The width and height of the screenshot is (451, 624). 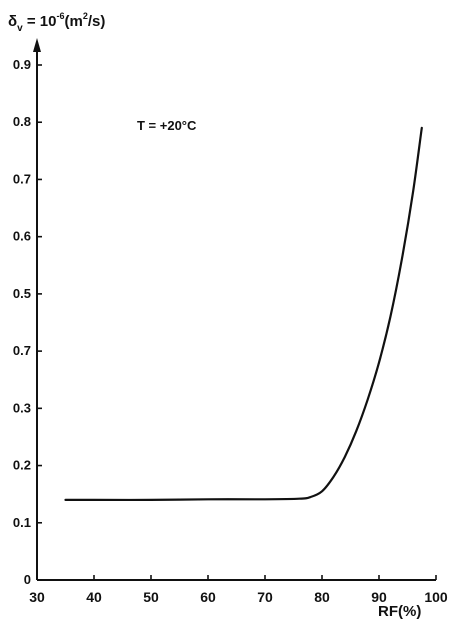 I want to click on y-ticks: 0 0.1 0.2 0.3 0.7 0.5 0.6 0.7 0.8 0.9, so click(x=27, y=322).